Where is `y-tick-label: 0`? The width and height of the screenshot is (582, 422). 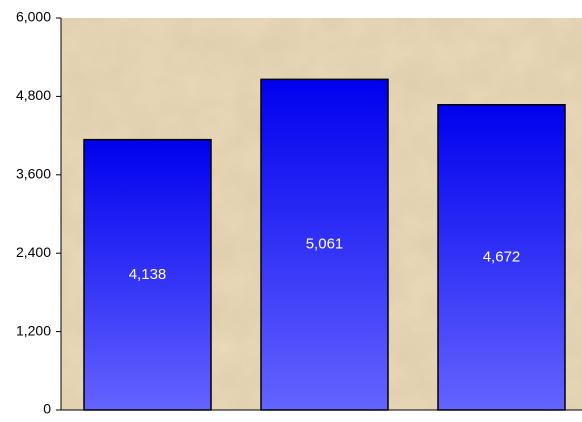
y-tick-label: 0 is located at coordinates (47, 409).